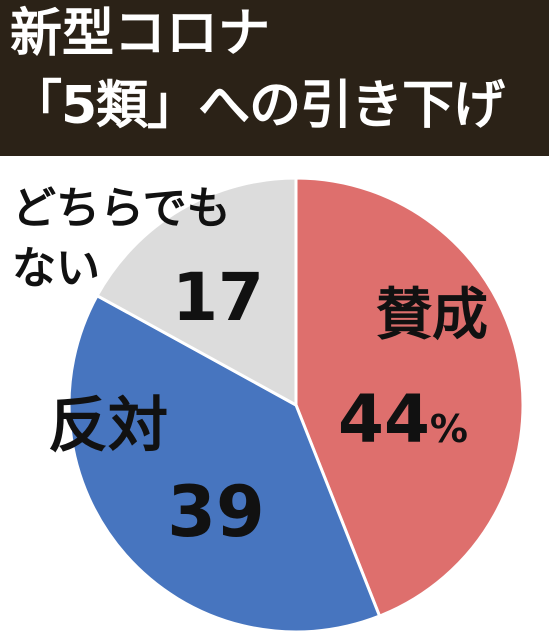 This screenshot has width=549, height=640. I want to click on slice-label-neither-line-2: ない, so click(56, 268).